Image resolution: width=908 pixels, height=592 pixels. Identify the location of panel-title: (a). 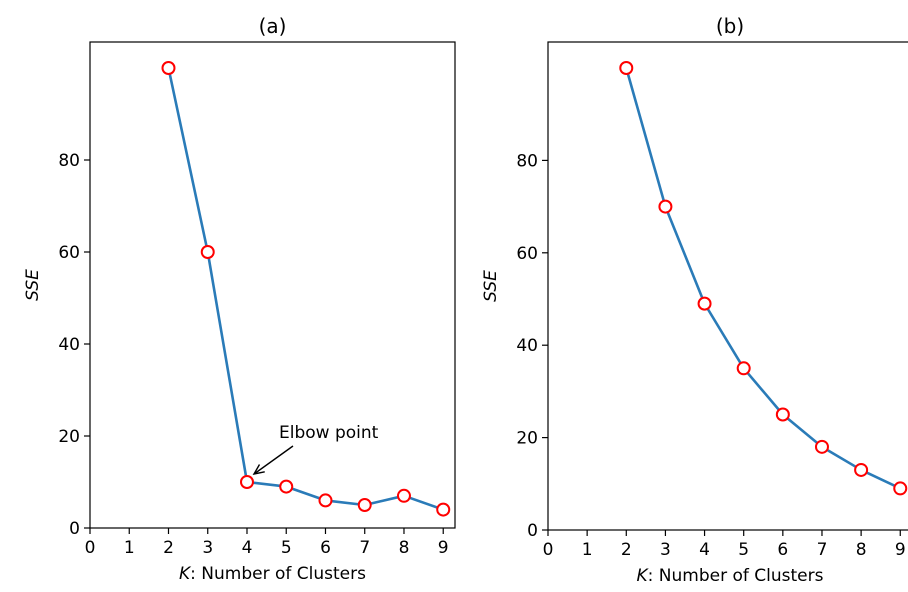
(273, 26).